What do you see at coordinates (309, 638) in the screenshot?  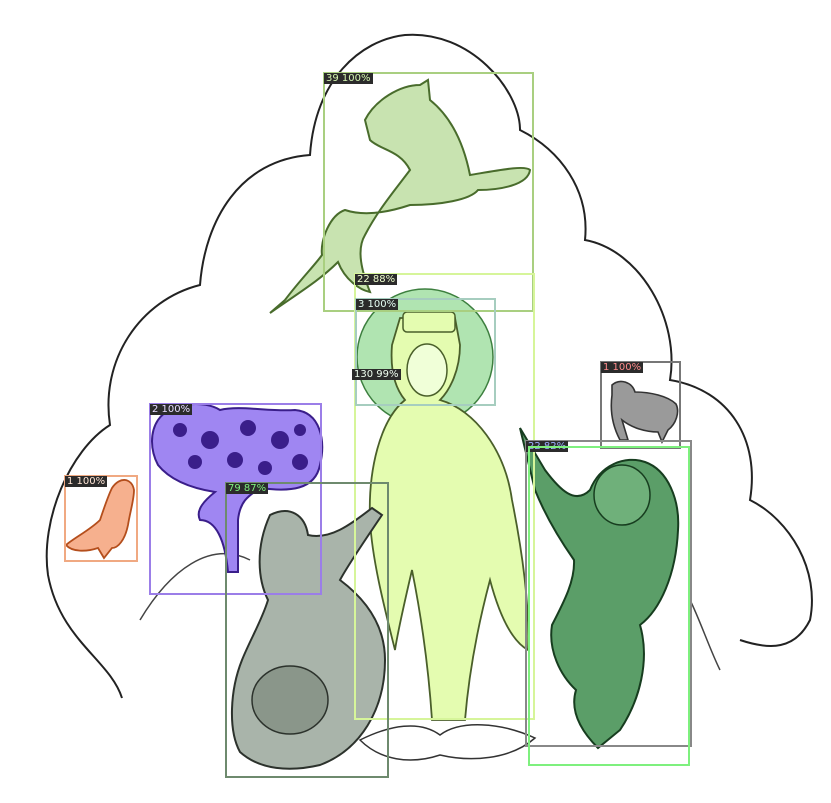 I see `monk-left` at bounding box center [309, 638].